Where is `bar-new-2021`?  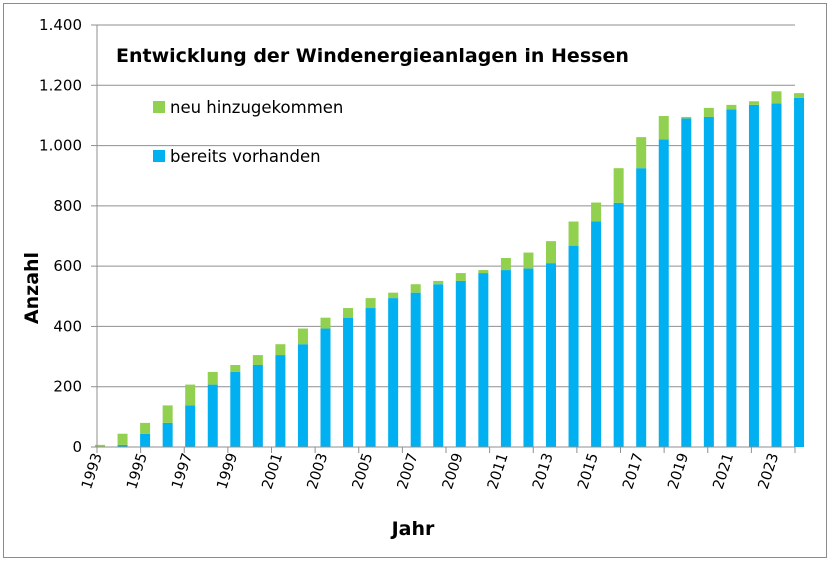 bar-new-2021 is located at coordinates (731, 107).